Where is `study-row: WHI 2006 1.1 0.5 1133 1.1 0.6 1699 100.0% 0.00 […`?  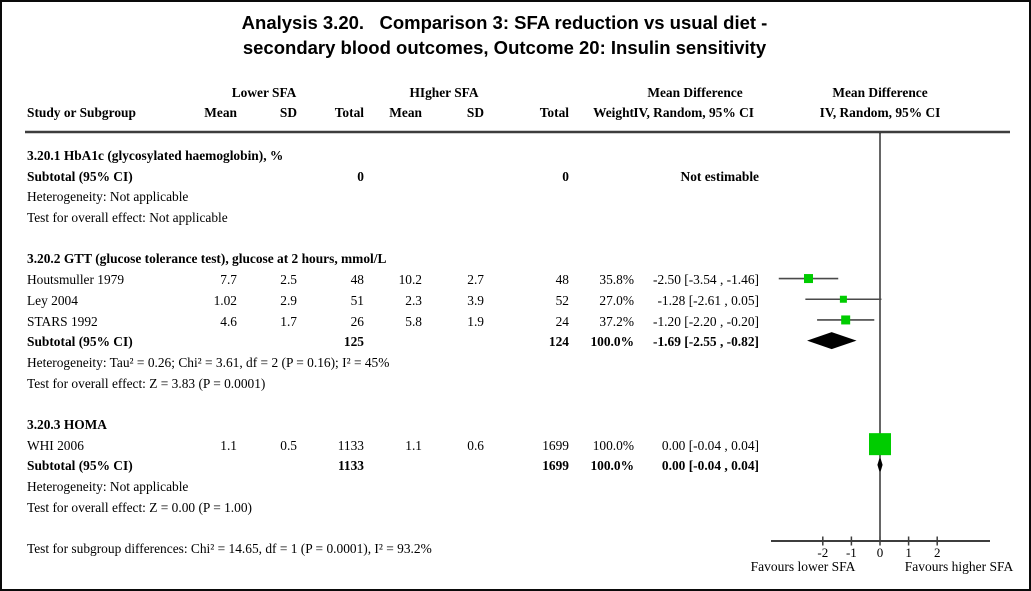
study-row: WHI 2006 1.1 0.5 1133 1.1 0.6 1699 100.0% 0.00 [… is located at coordinates (380, 446).